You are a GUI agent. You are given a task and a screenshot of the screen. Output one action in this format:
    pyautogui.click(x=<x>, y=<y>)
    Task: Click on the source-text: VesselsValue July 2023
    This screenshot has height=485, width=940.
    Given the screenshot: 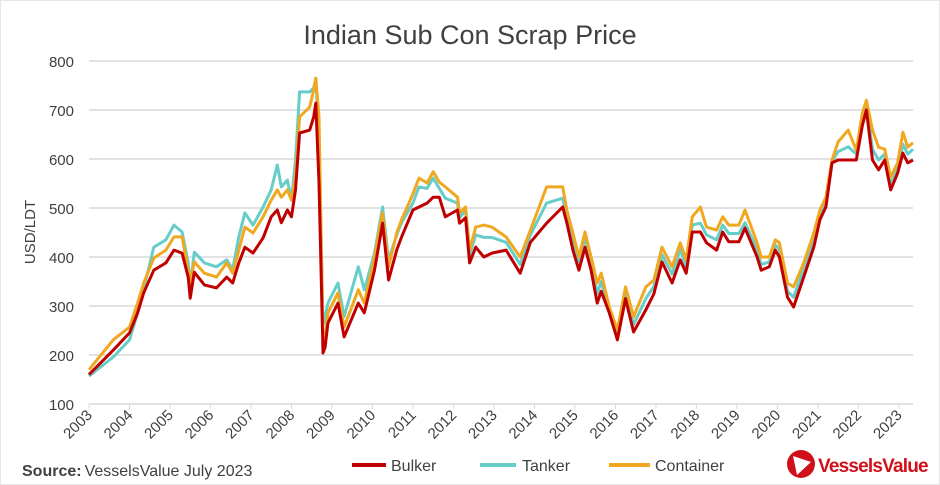 What is the action you would take?
    pyautogui.click(x=169, y=471)
    